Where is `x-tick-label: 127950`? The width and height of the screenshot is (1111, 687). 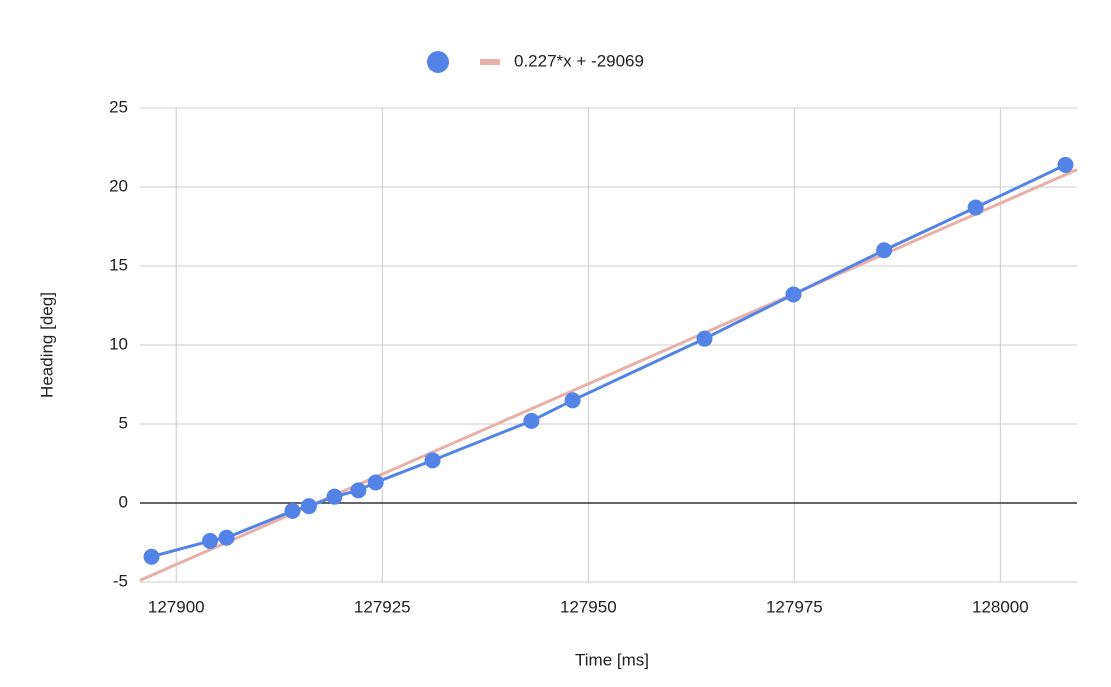
x-tick-label: 127950 is located at coordinates (588, 606).